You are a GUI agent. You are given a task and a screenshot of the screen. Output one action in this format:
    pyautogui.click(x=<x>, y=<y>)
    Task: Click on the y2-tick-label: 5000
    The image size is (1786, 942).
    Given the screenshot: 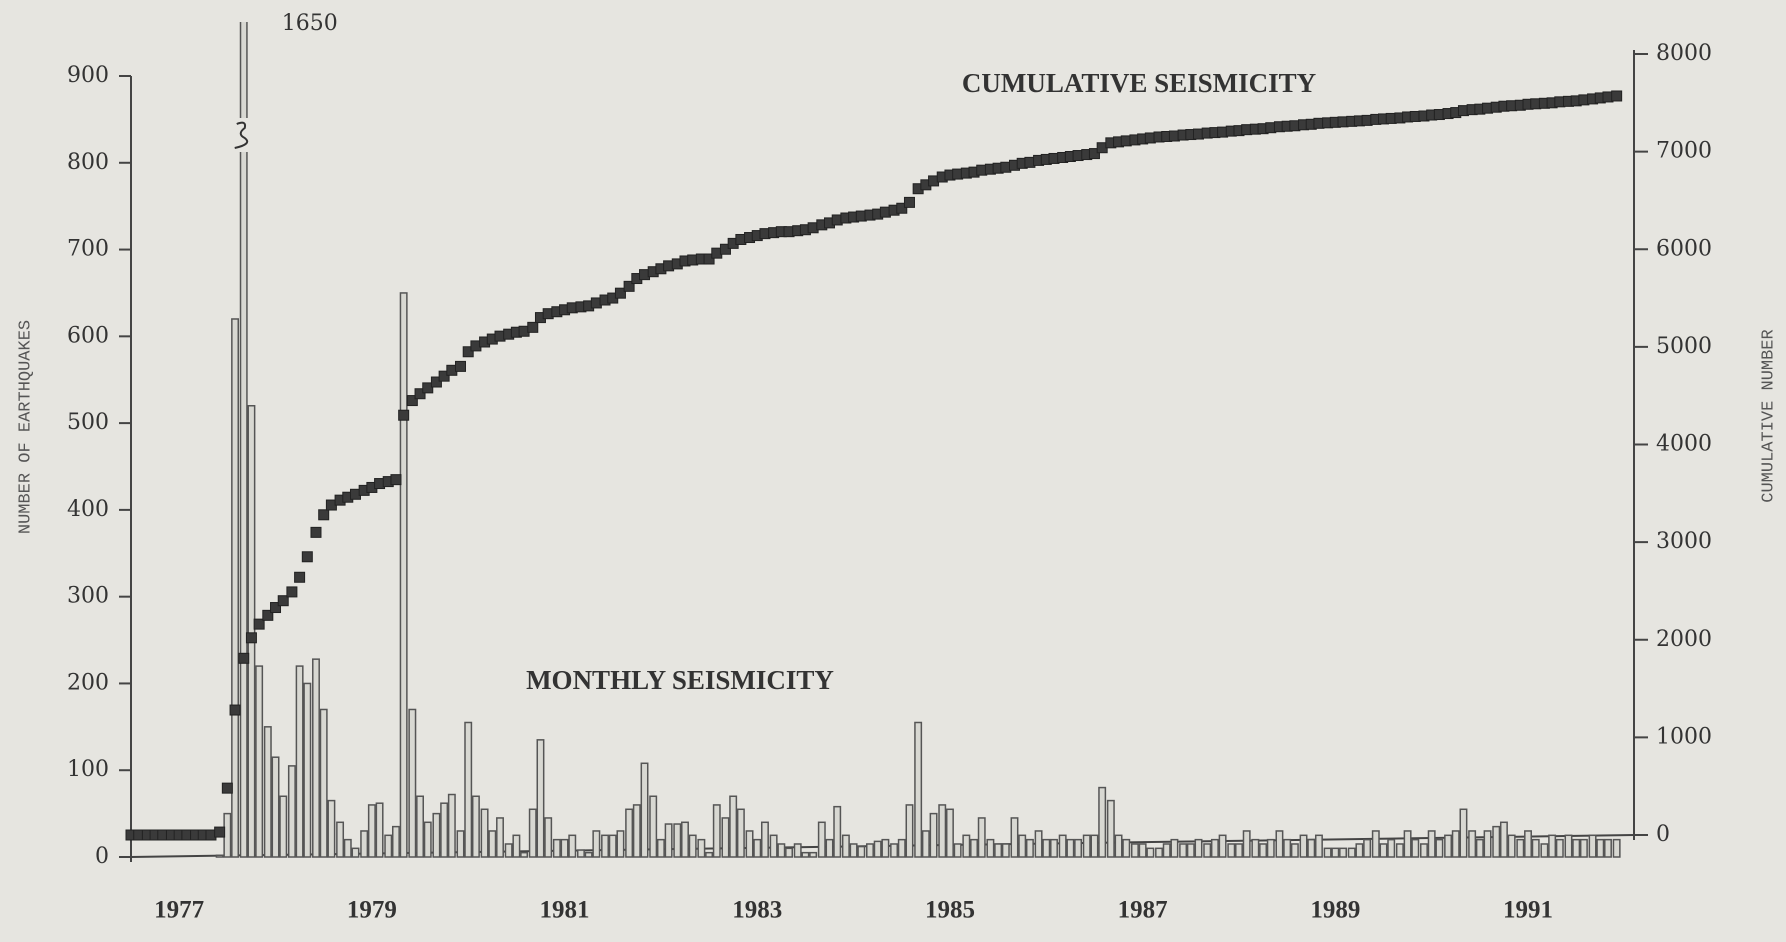 What is the action you would take?
    pyautogui.click(x=1684, y=346)
    